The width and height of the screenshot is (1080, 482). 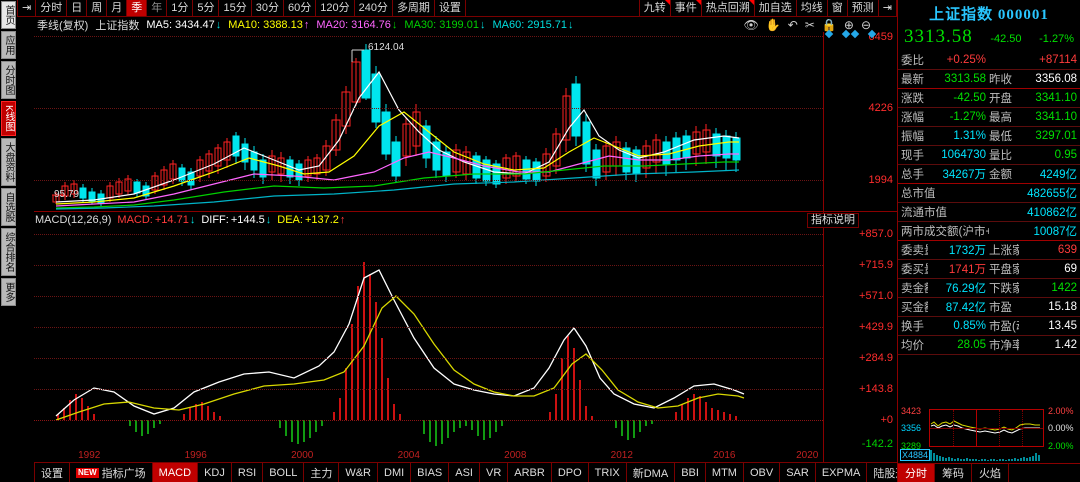 What do you see at coordinates (886, 420) in the screenshot?
I see `macd-tick-6: +0` at bounding box center [886, 420].